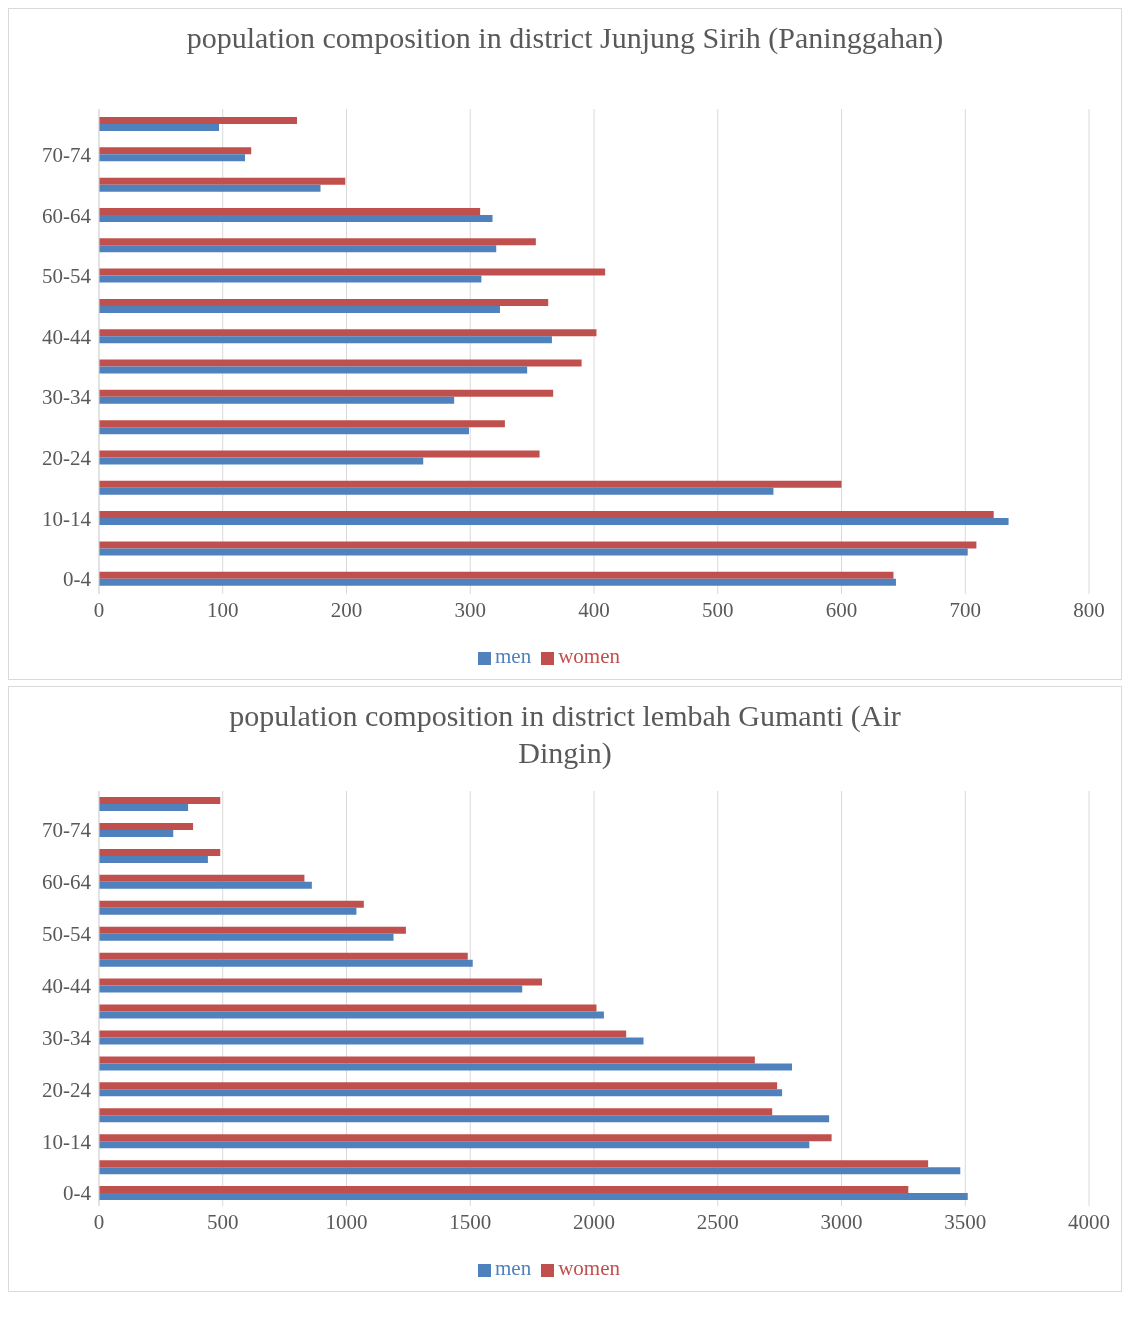 This screenshot has width=1123, height=1328. I want to click on x-tick-label: 1000, so click(346, 1221).